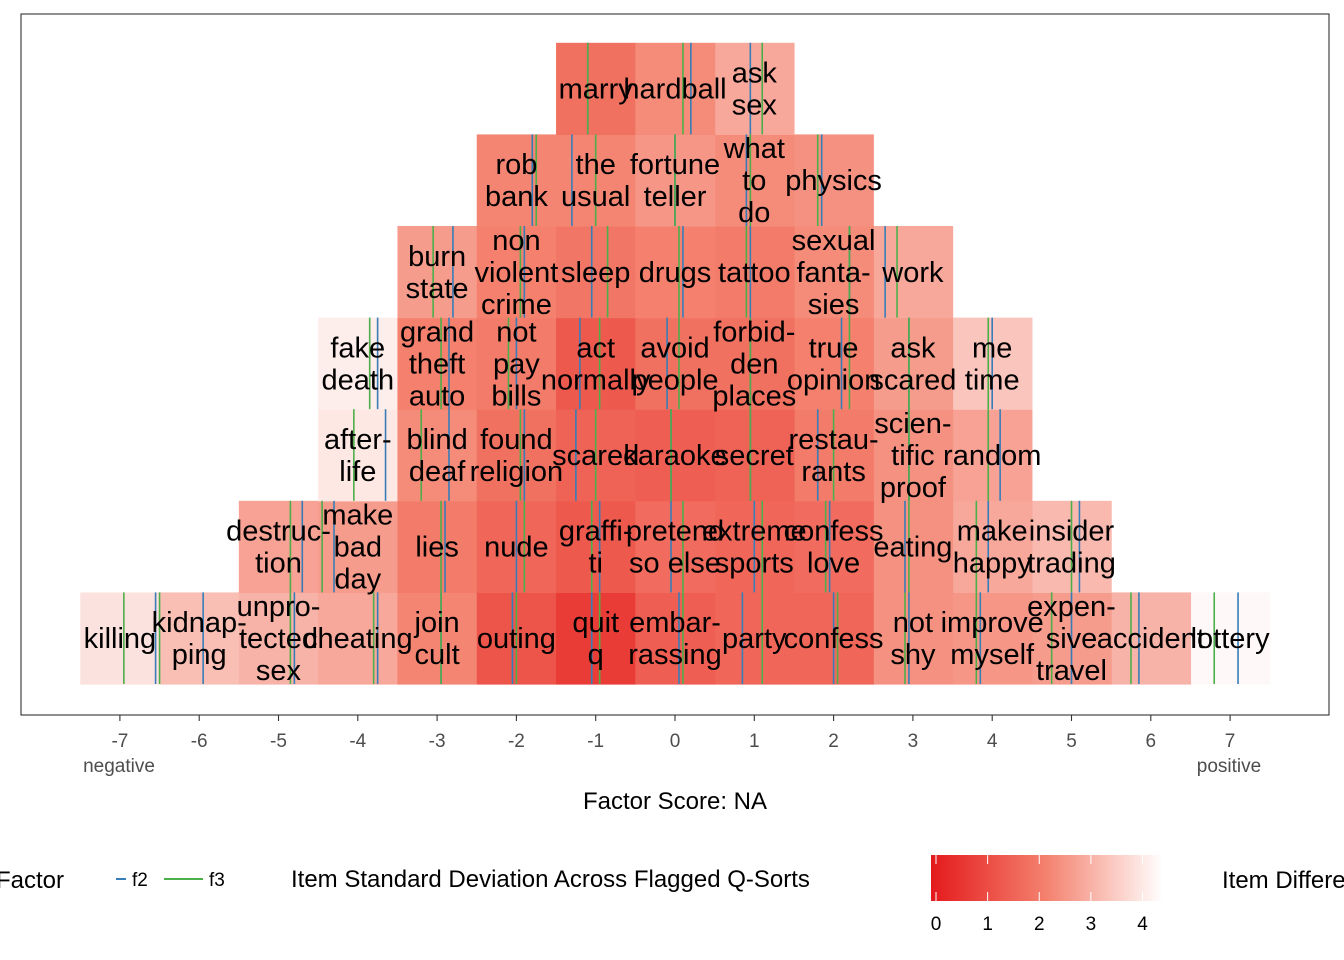  I want to click on x-tick-label: 5, so click(1071, 741).